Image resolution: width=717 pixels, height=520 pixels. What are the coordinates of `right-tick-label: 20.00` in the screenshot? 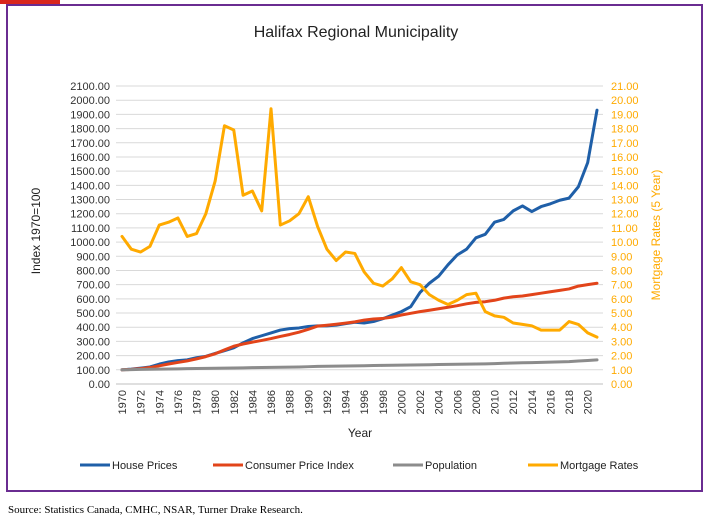 It's located at (625, 101).